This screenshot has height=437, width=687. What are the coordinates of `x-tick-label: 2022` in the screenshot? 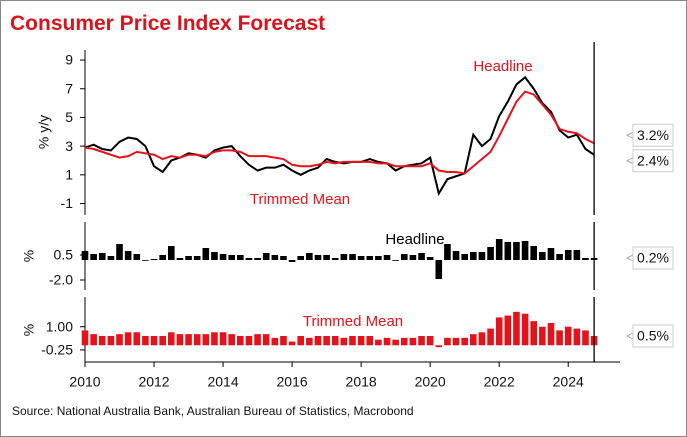 It's located at (499, 382).